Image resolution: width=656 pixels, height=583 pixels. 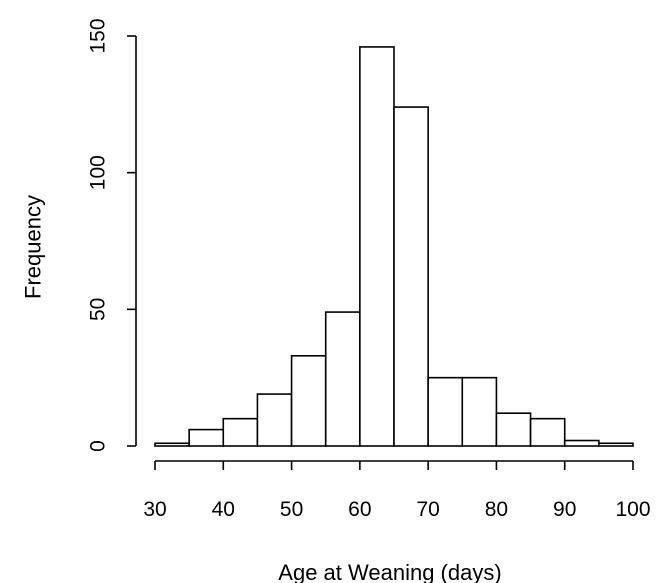 I want to click on x-axis: 30 40 50 60 70 80 90 100, so click(x=397, y=490).